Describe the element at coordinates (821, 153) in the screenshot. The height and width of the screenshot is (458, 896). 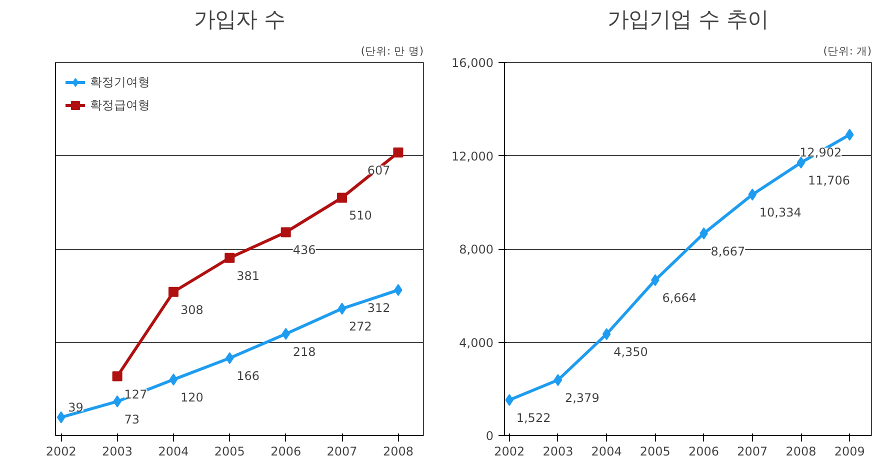
I see `data-label: 12,902` at that location.